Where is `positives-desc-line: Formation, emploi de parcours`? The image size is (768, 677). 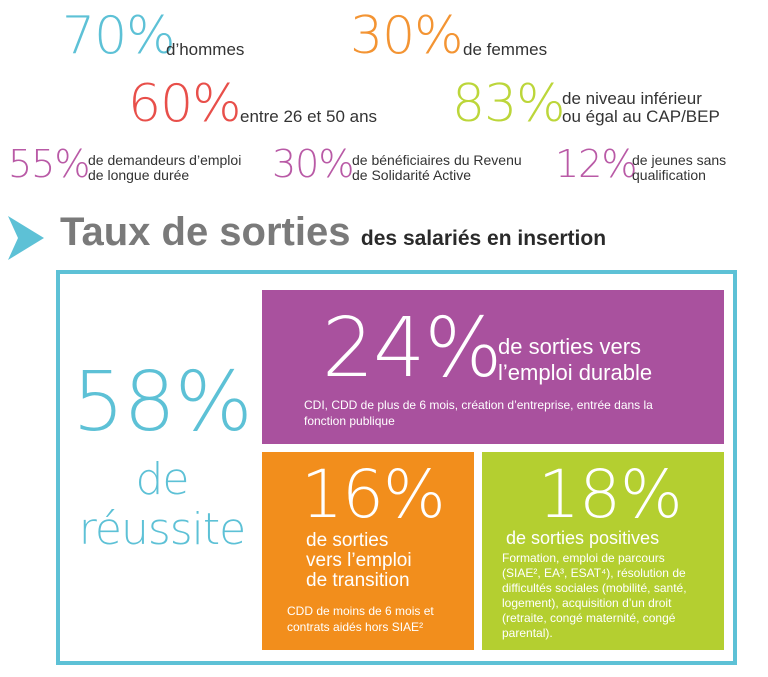 positives-desc-line: Formation, emploi de parcours is located at coordinates (583, 558).